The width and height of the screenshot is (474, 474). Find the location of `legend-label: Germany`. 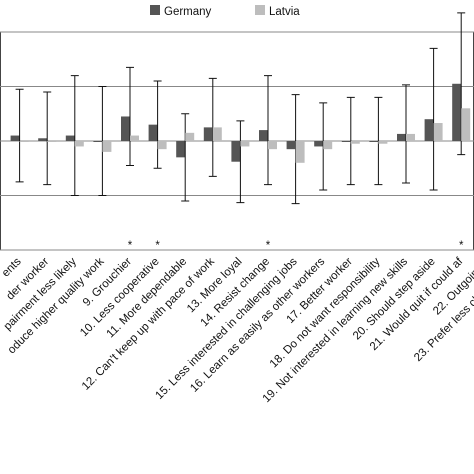

legend-label: Germany is located at coordinates (188, 12).